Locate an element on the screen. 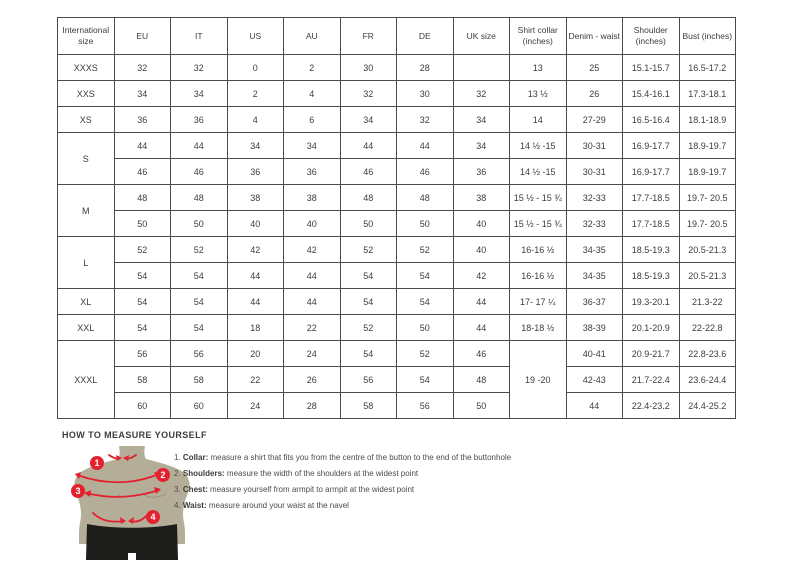 The image size is (787, 566). size-cell: 27-29 is located at coordinates (594, 119).